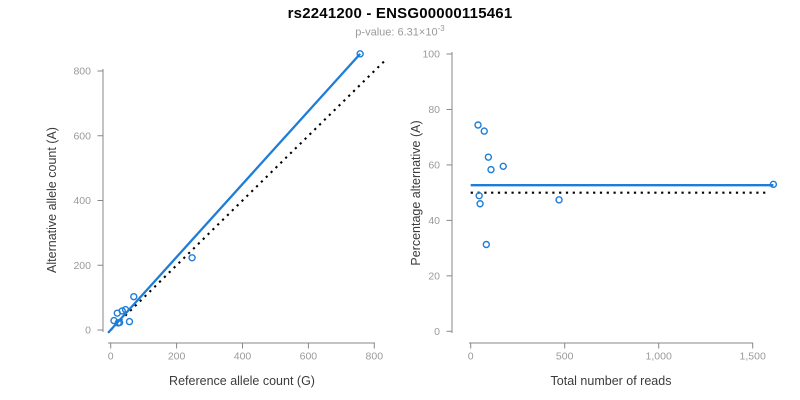 The image size is (800, 400). I want to click on x-tick-label: 1,500, so click(753, 357).